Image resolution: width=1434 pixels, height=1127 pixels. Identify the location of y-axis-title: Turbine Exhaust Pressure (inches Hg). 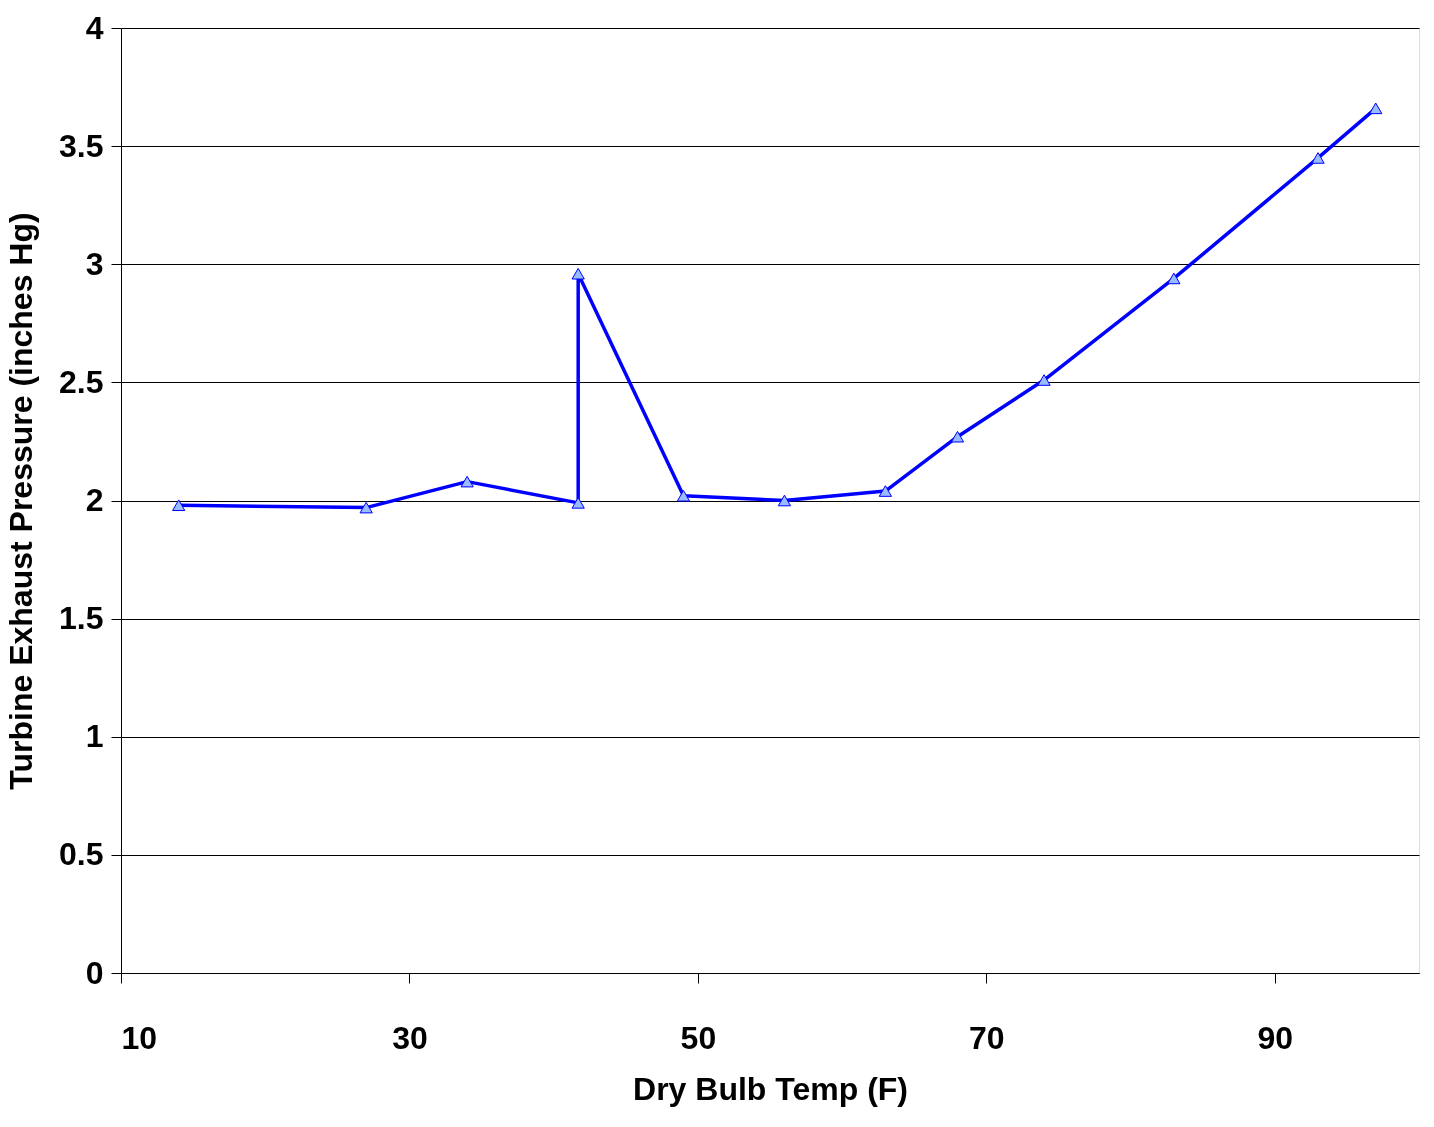
(21, 501).